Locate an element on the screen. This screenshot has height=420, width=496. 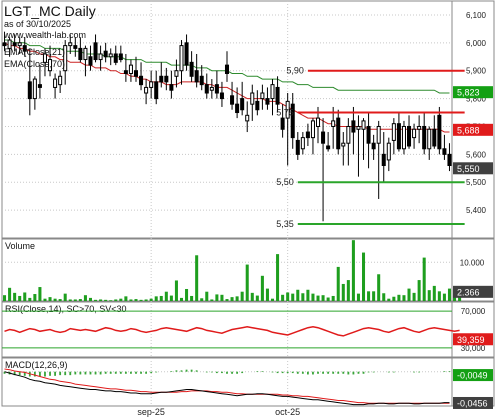
price-tick-label: 5,400 is located at coordinates (476, 210).